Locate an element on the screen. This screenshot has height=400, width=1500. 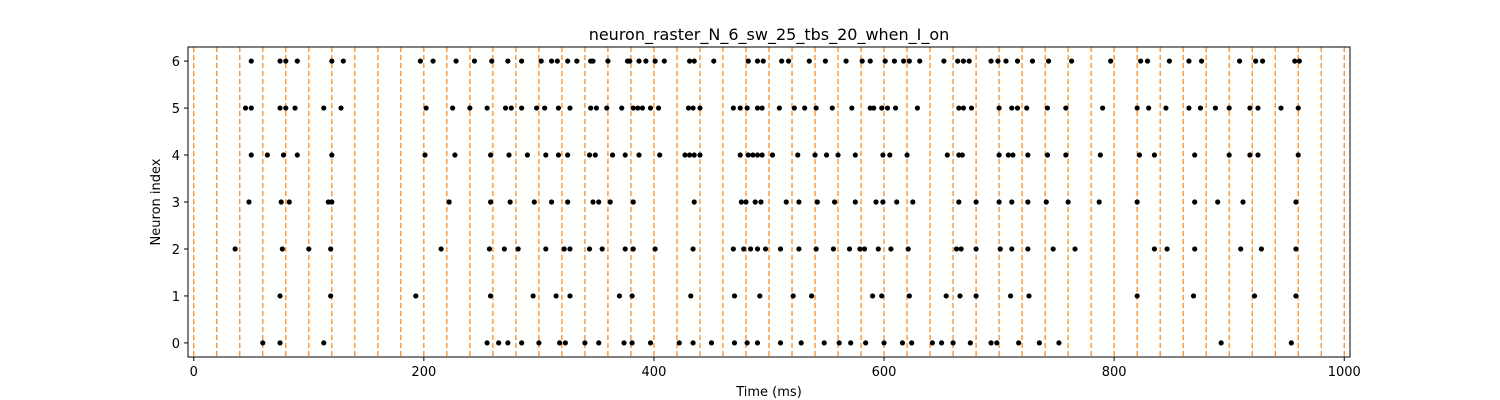
x-tick-label: 0 is located at coordinates (194, 372).